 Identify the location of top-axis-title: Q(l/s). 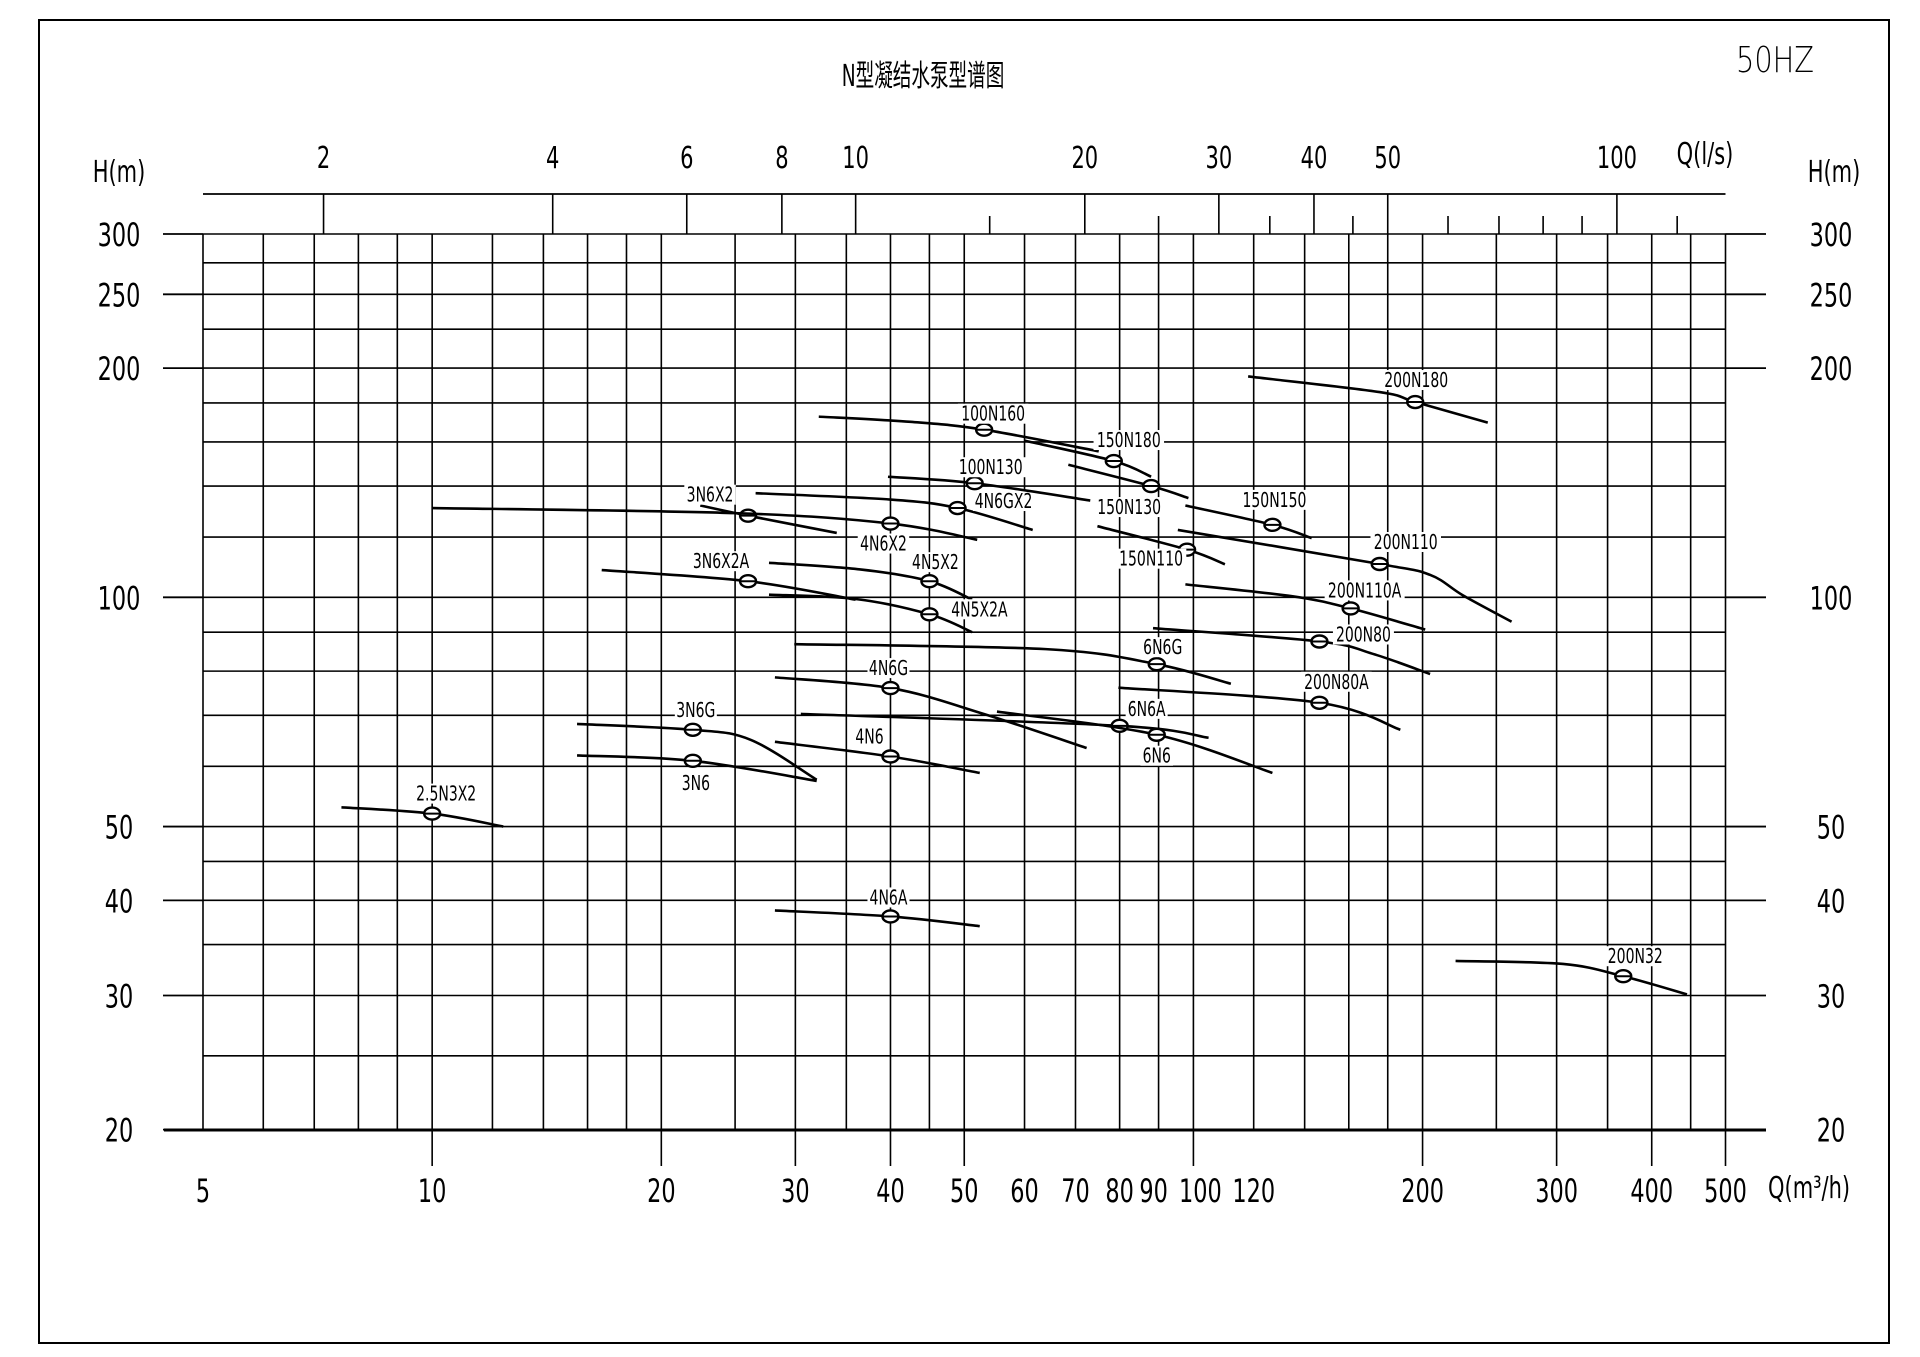
(1705, 154).